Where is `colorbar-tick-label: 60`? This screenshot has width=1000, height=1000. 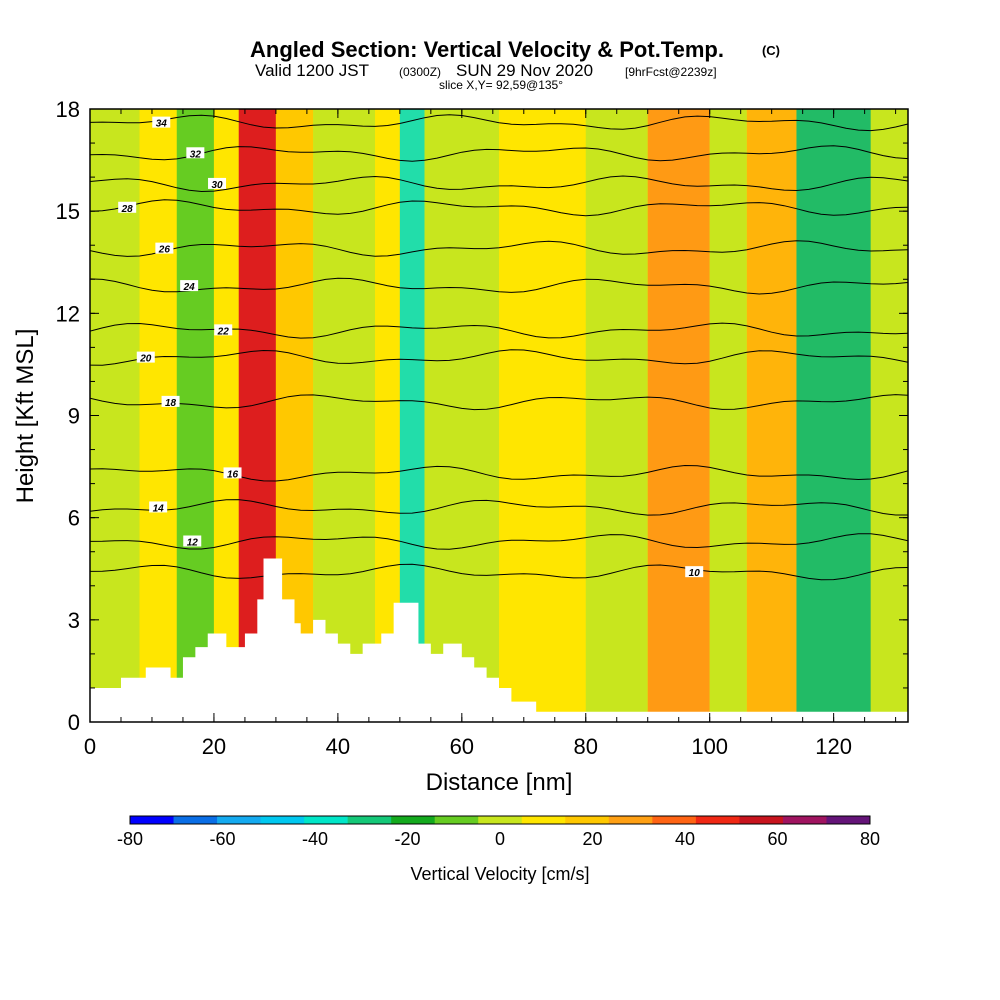 colorbar-tick-label: 60 is located at coordinates (777, 839).